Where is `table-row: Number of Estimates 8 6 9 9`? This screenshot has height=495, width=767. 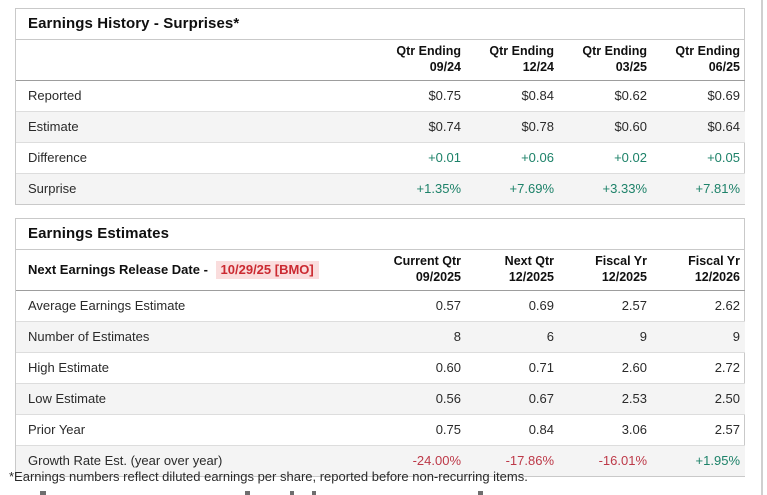
table-row: Number of Estimates 8 6 9 9 is located at coordinates (380, 337).